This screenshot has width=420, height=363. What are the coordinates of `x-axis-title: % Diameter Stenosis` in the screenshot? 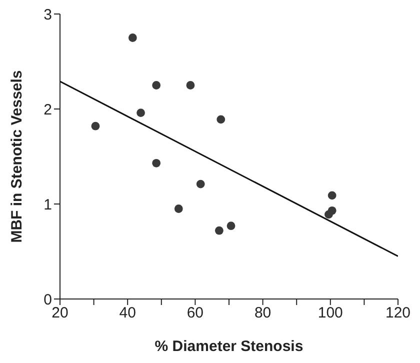 It's located at (229, 346).